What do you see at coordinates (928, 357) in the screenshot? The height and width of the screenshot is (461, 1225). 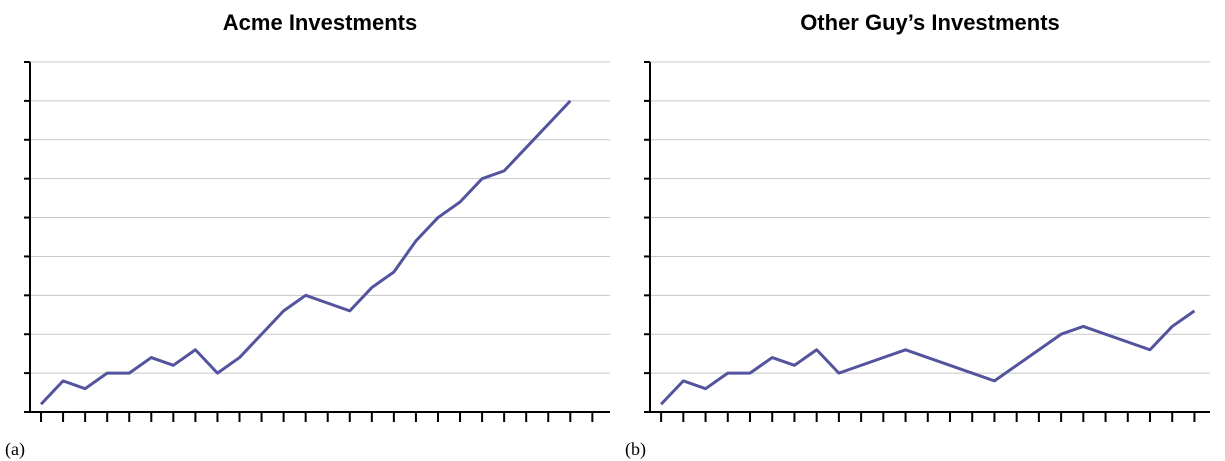 I see `data-line` at bounding box center [928, 357].